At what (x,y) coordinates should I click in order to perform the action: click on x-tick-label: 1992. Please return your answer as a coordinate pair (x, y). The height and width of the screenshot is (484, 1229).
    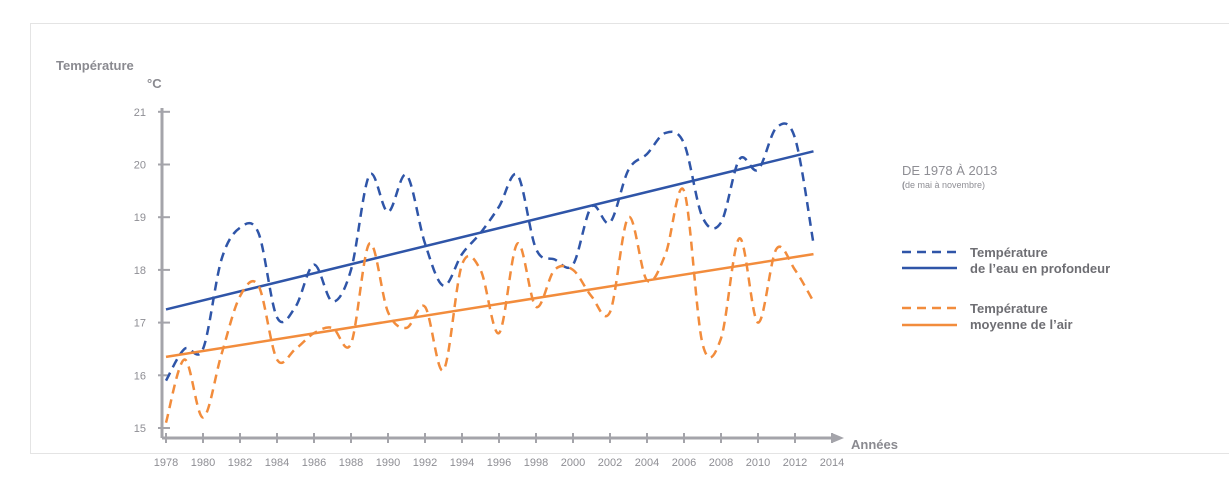
    Looking at the image, I should click on (425, 463).